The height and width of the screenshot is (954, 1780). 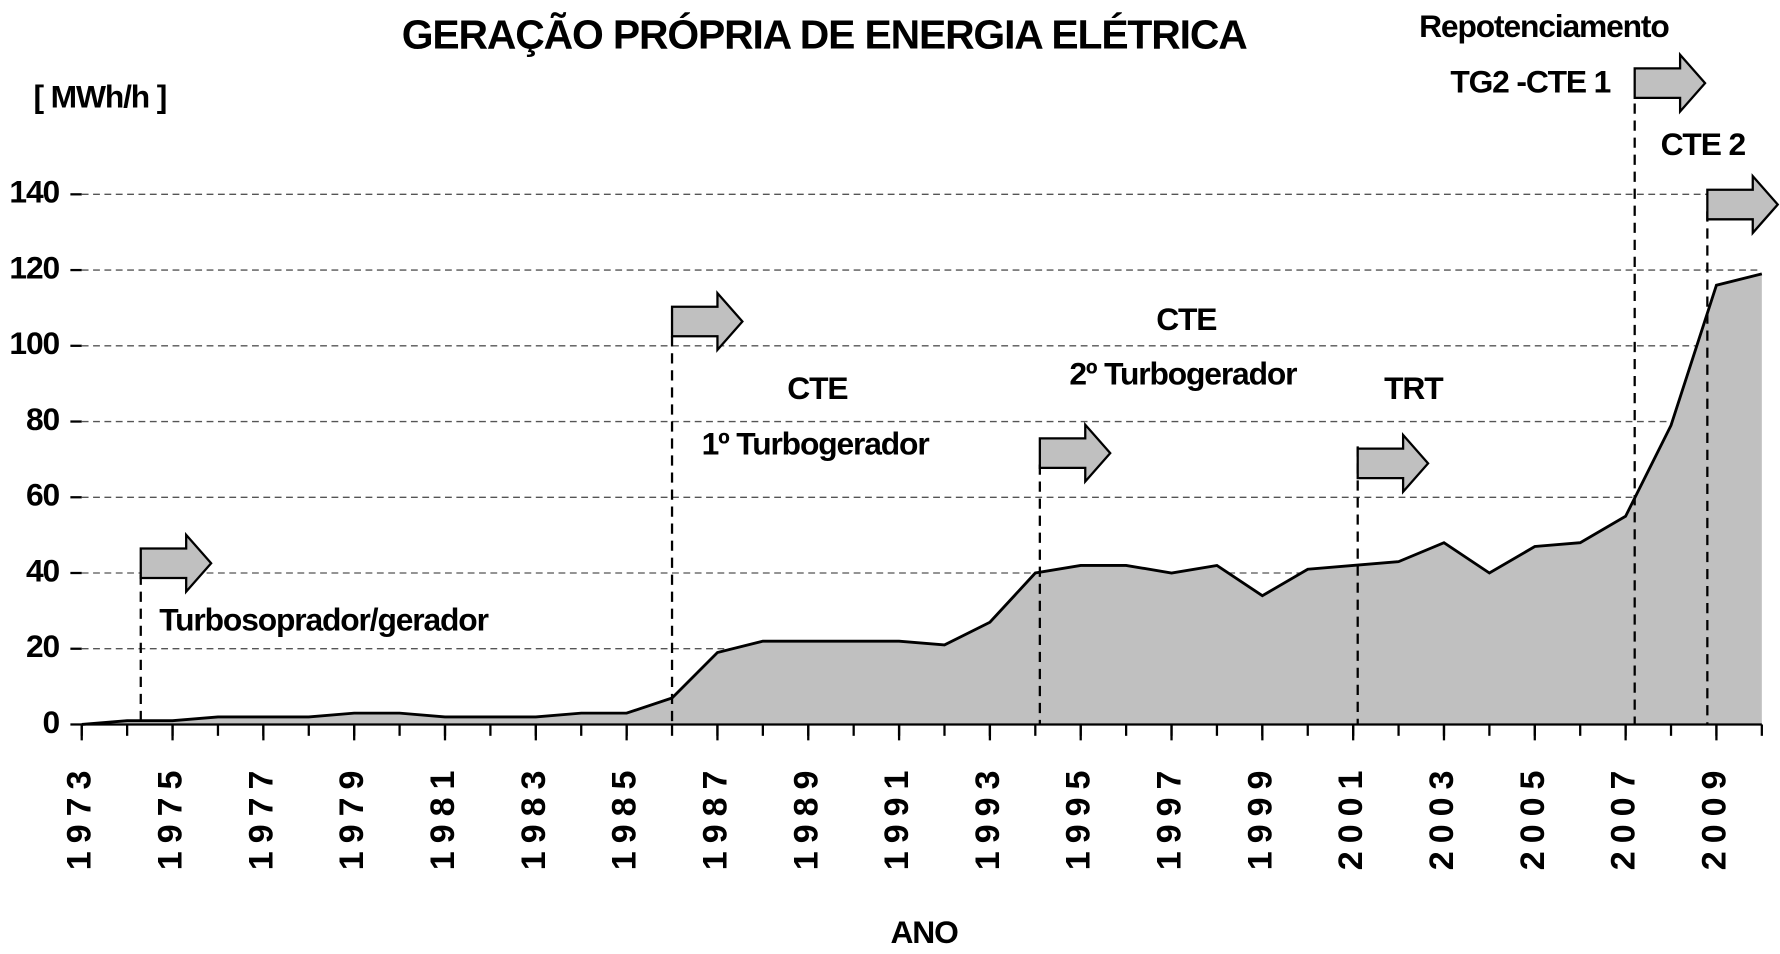 I want to click on x-tick-label: 1987, so click(x=715, y=817).